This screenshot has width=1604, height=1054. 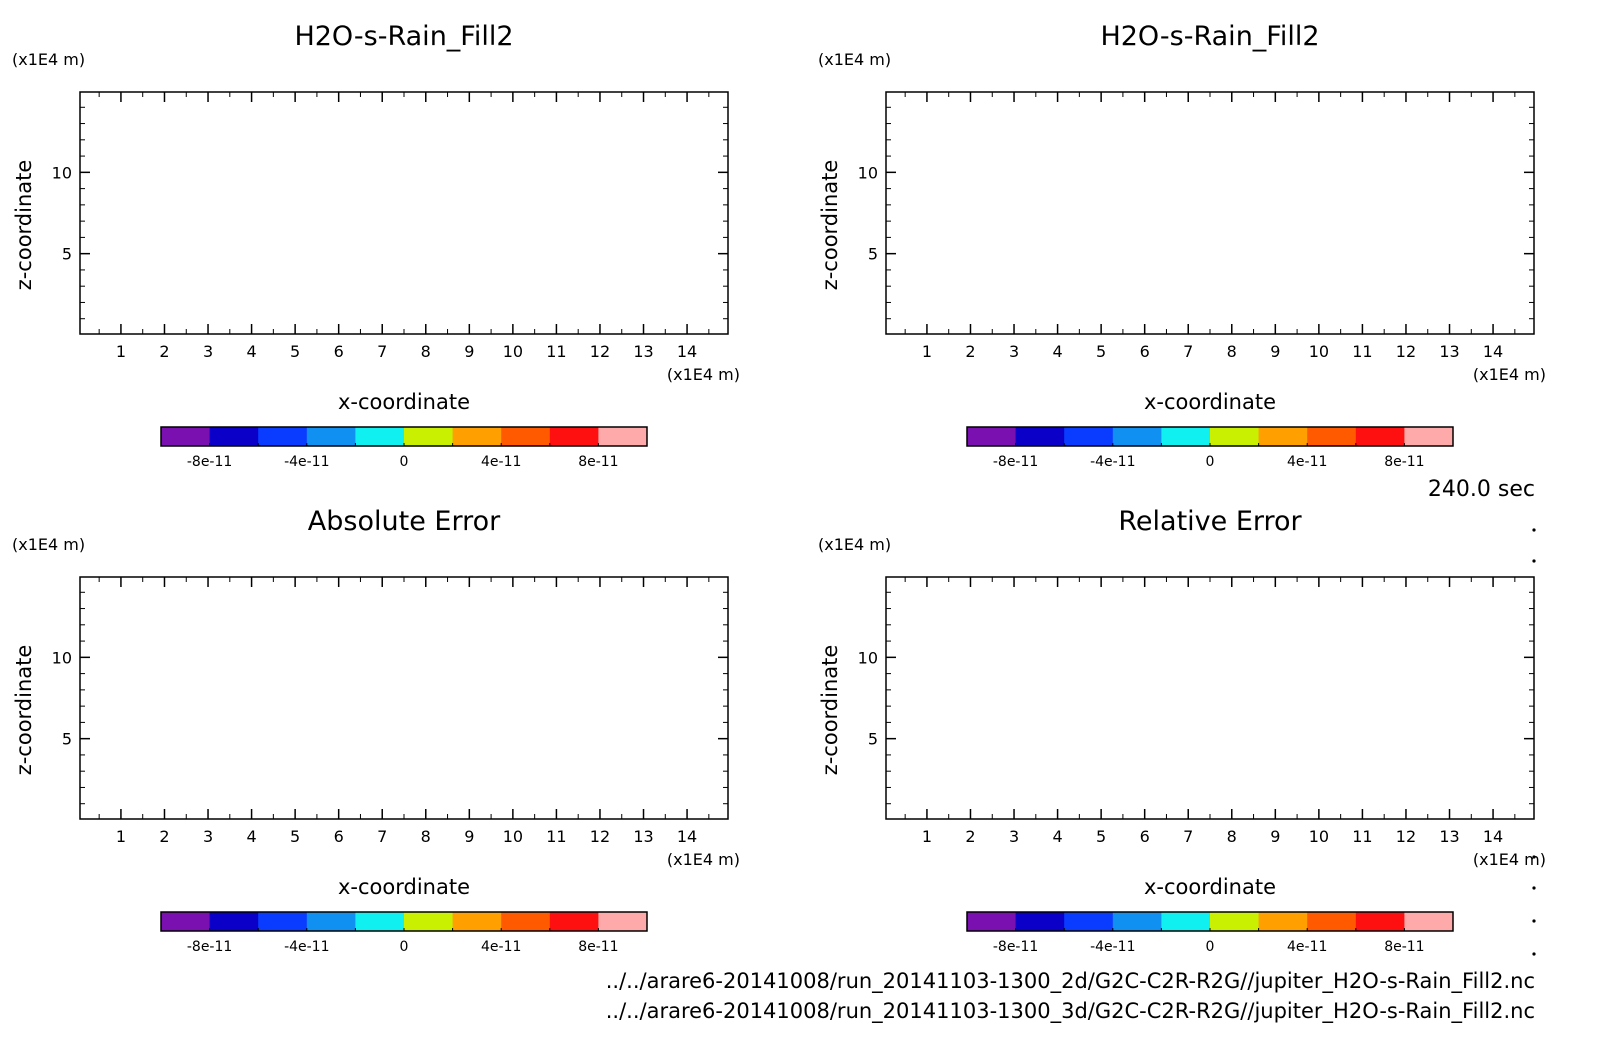 What do you see at coordinates (1210, 521) in the screenshot?
I see `panel-title: Relative Error` at bounding box center [1210, 521].